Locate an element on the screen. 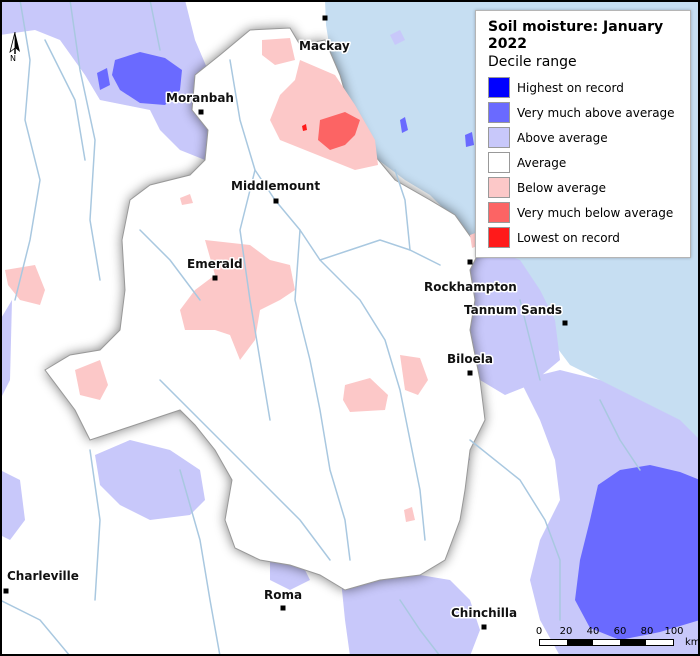 The height and width of the screenshot is (656, 700). scale-tick-label: 80 is located at coordinates (647, 631).